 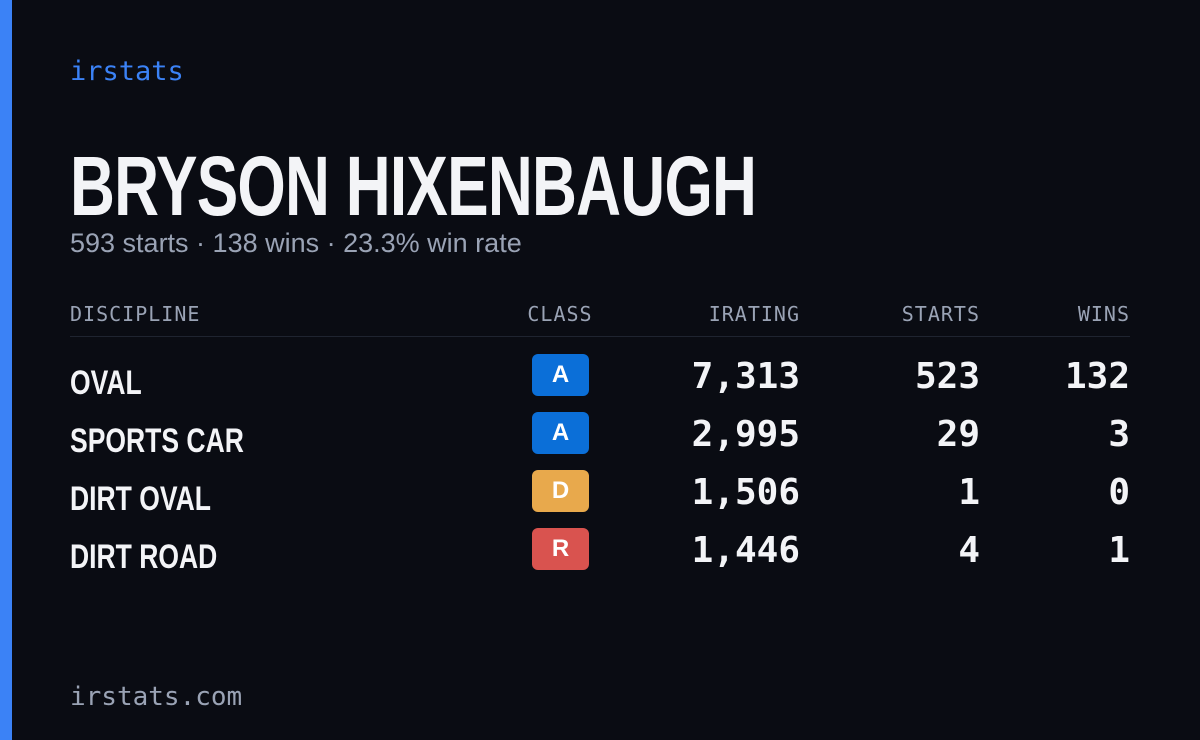 I want to click on column-header: STARTS, so click(x=940, y=314).